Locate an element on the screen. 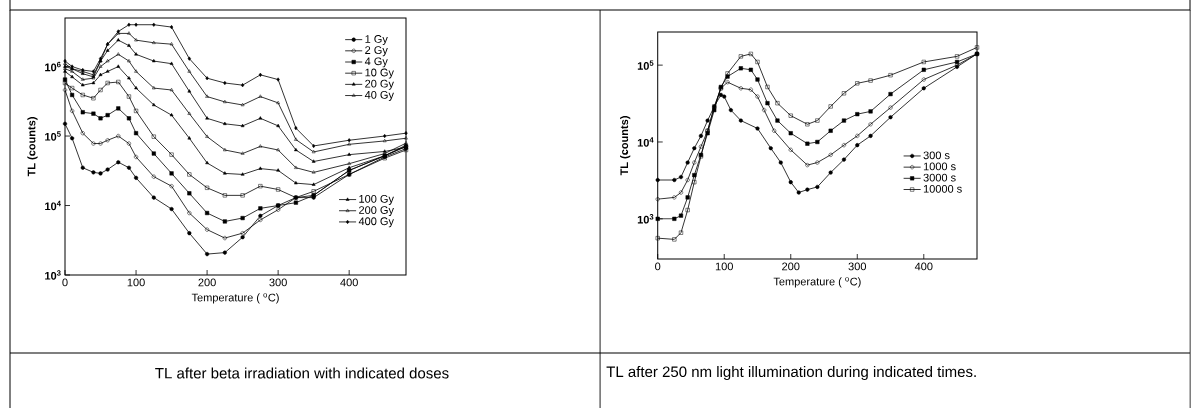 Image resolution: width=1193 pixels, height=408 pixels. legend-label: 2 Gy is located at coordinates (376, 51).